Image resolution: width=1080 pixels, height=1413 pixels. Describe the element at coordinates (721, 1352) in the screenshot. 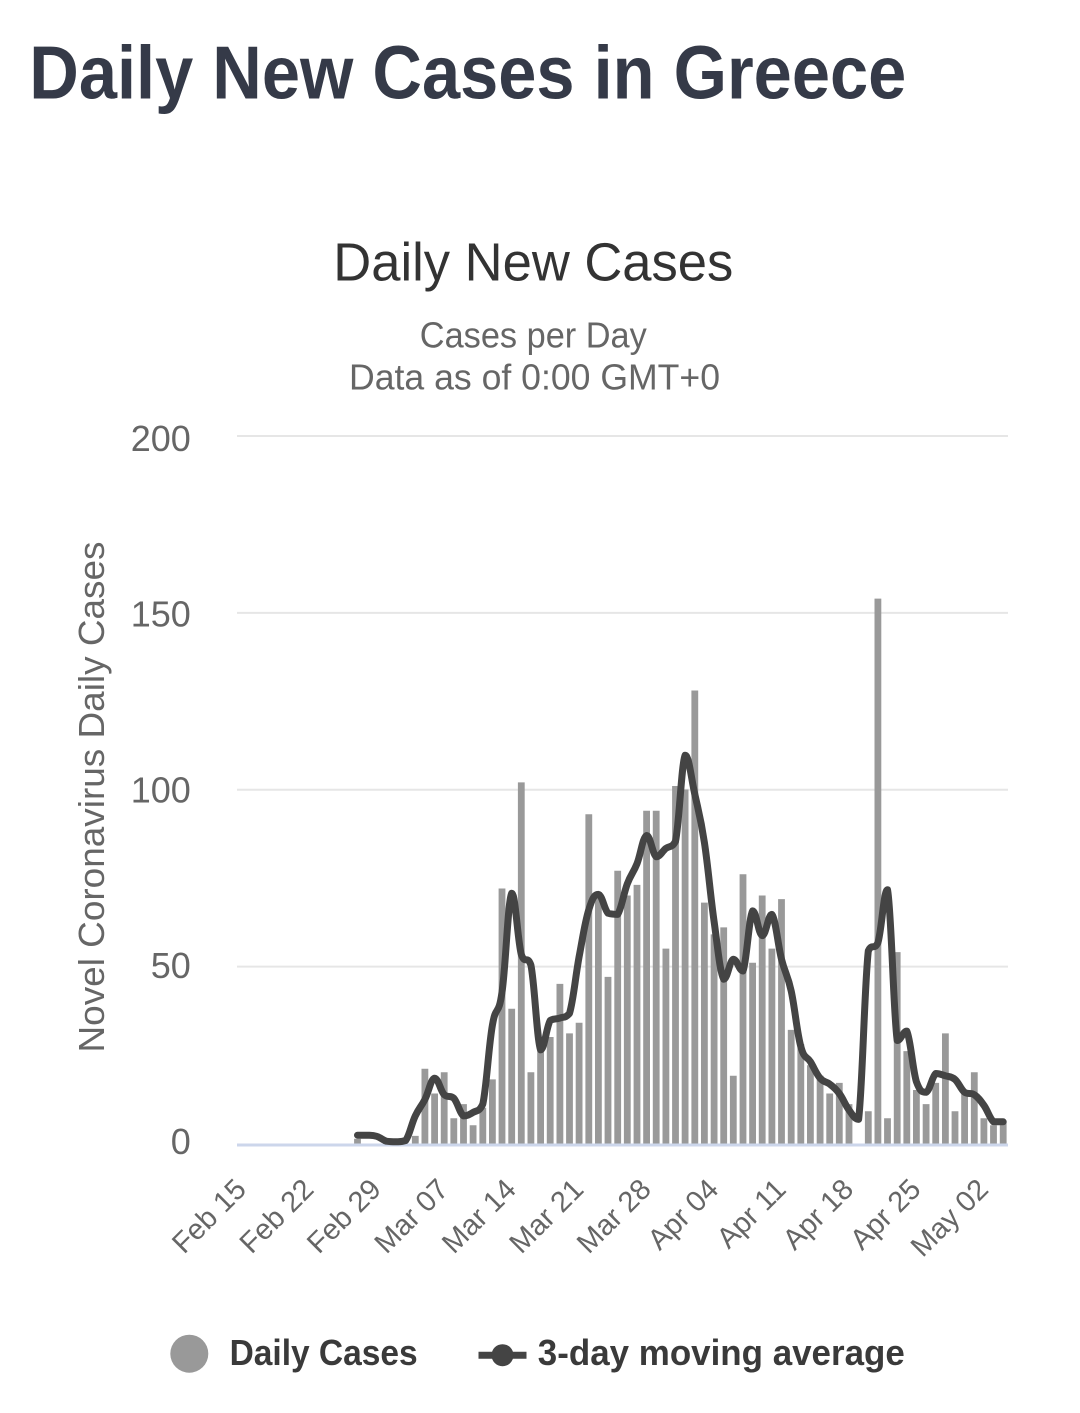

I see `svg-text: 3-day moving average` at that location.